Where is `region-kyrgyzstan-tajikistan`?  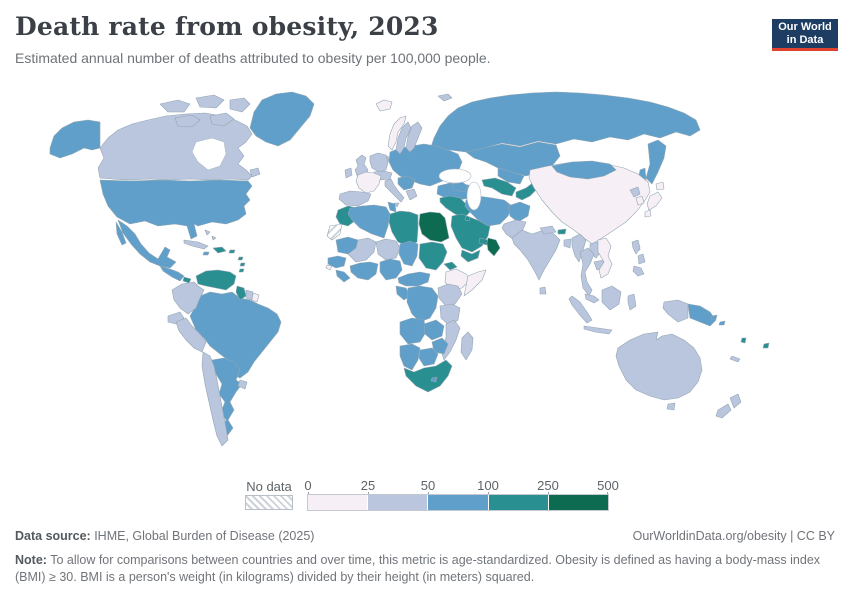 region-kyrgyzstan-tajikistan is located at coordinates (527, 191).